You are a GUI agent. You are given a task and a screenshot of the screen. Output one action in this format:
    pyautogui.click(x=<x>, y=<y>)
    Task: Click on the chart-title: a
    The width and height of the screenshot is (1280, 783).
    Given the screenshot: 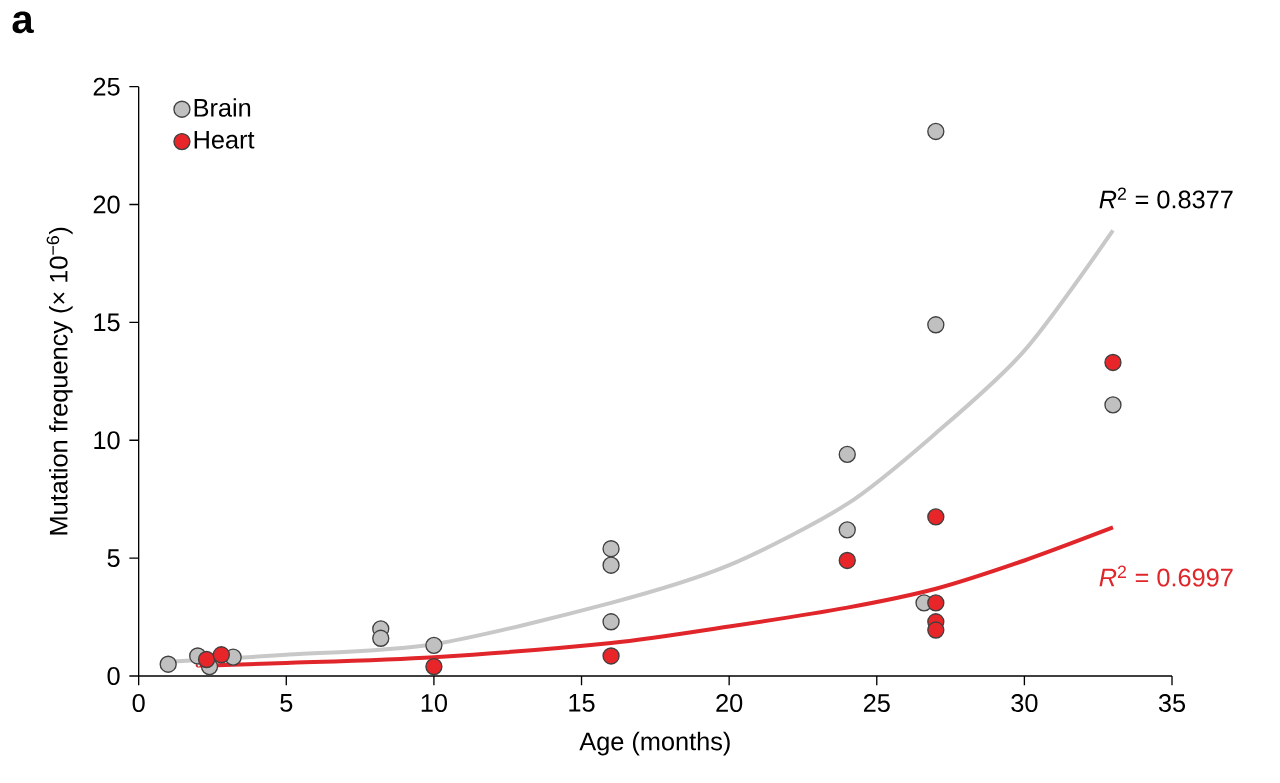 What is the action you would take?
    pyautogui.click(x=23, y=22)
    